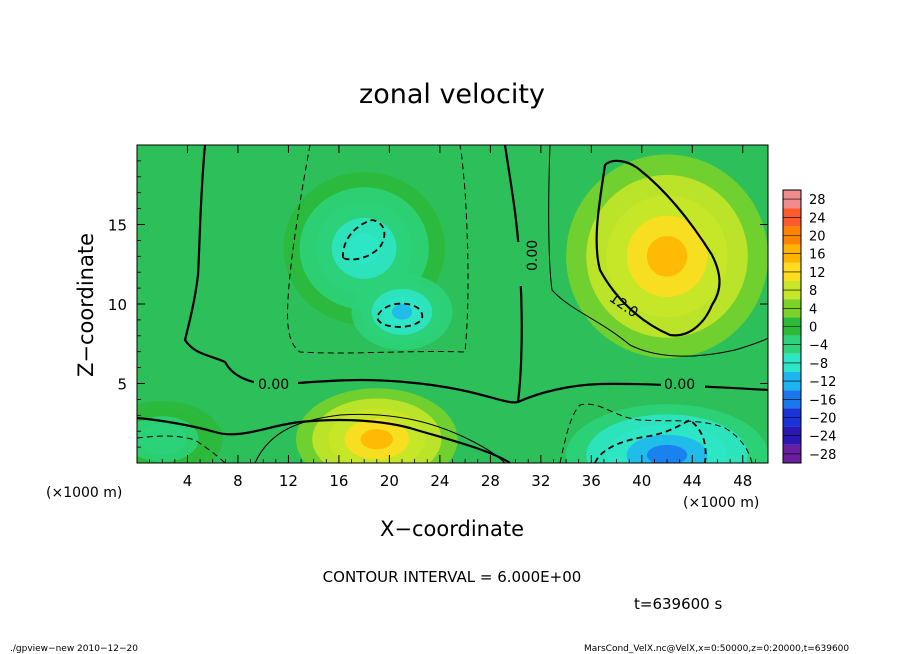 This screenshot has width=904, height=654. Describe the element at coordinates (822, 455) in the screenshot. I see `colorbar-label: −28` at that location.